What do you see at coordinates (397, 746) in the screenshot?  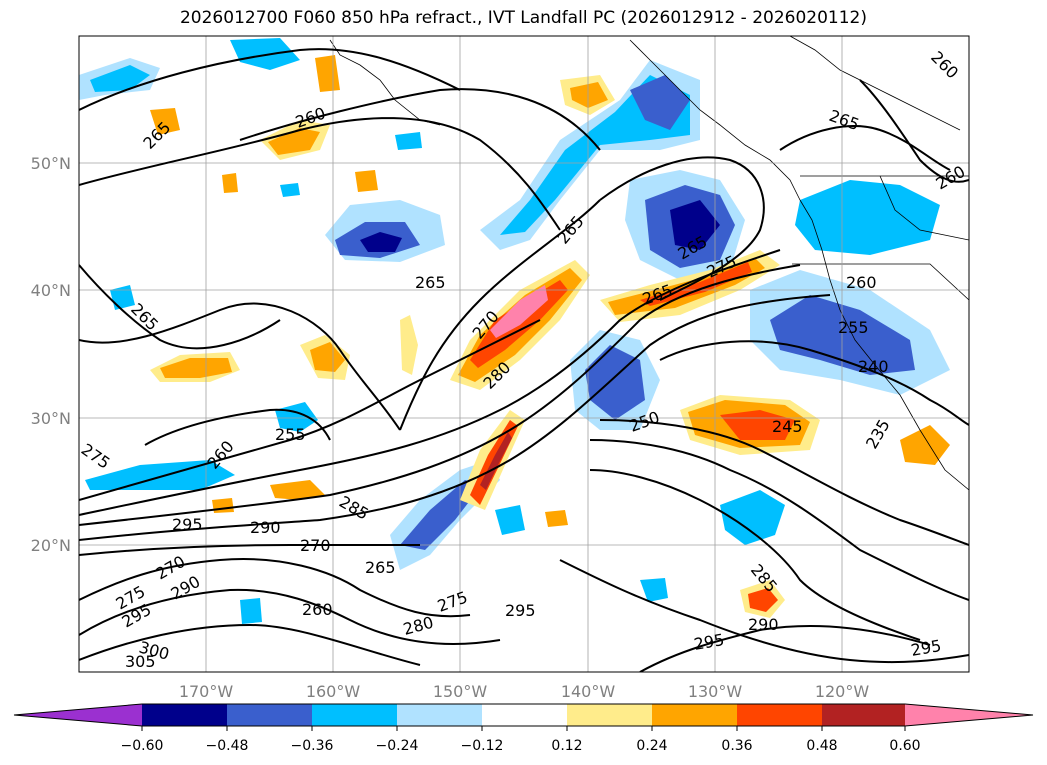 I see `colorbar-tick-label: −0.24` at bounding box center [397, 746].